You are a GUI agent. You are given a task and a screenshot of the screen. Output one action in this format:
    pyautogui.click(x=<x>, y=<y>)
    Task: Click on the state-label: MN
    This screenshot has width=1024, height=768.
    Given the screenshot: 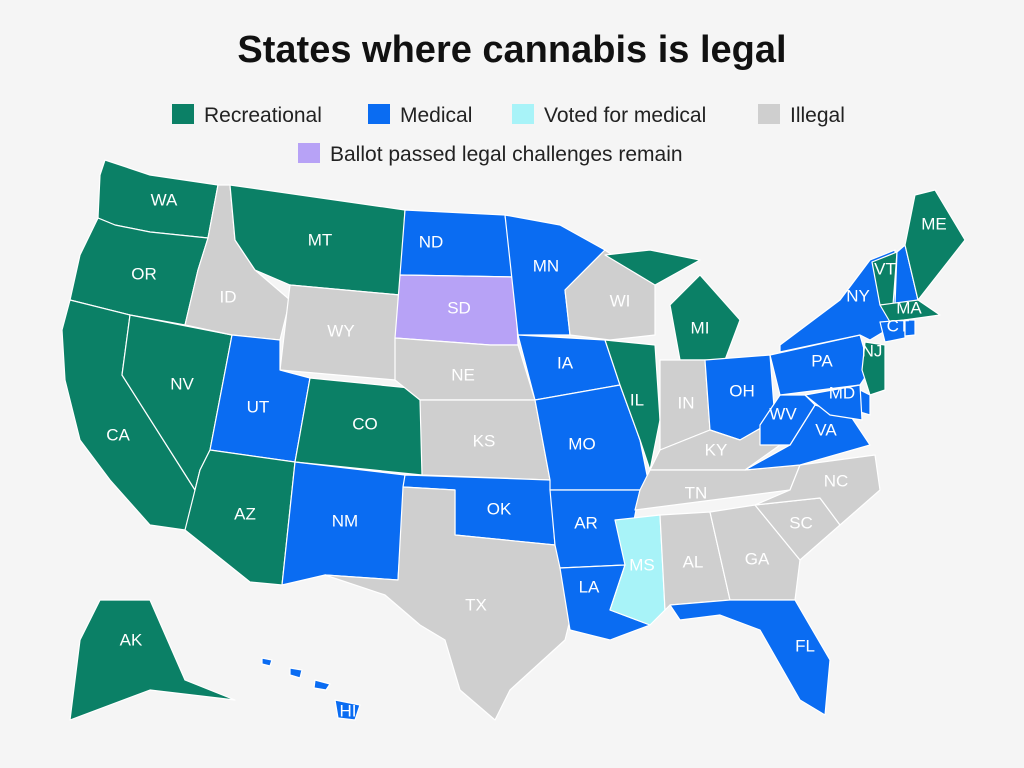 What is the action you would take?
    pyautogui.click(x=546, y=265)
    